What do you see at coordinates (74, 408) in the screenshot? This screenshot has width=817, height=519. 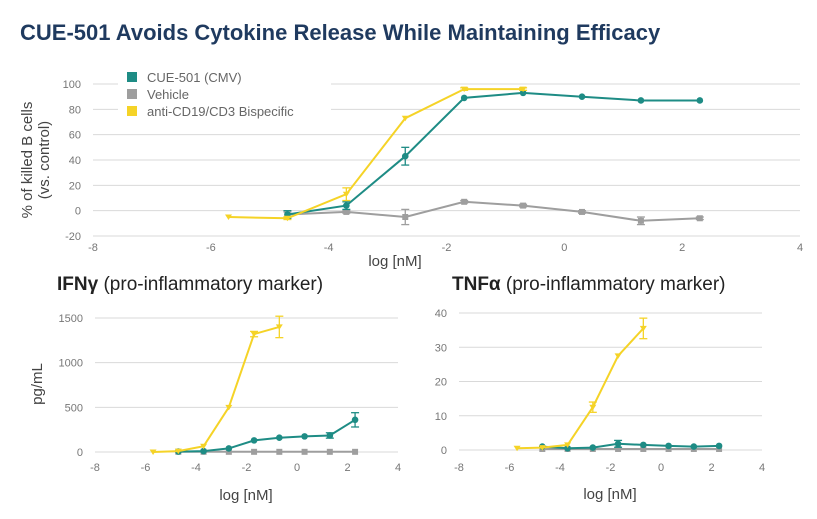 I see `y-tick-label: 500` at bounding box center [74, 408].